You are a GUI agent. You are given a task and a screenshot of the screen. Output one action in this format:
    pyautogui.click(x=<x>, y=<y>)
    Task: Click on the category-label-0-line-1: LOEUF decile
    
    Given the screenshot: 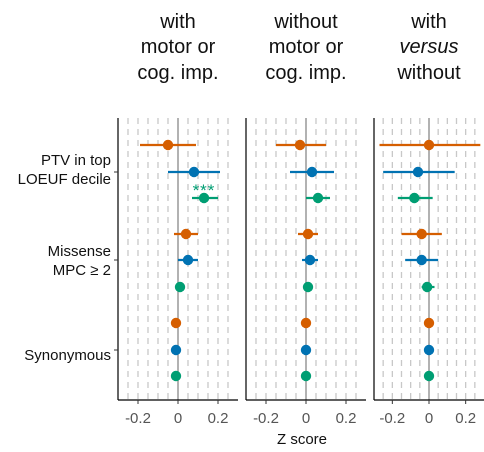 What is the action you would take?
    pyautogui.click(x=64, y=179)
    